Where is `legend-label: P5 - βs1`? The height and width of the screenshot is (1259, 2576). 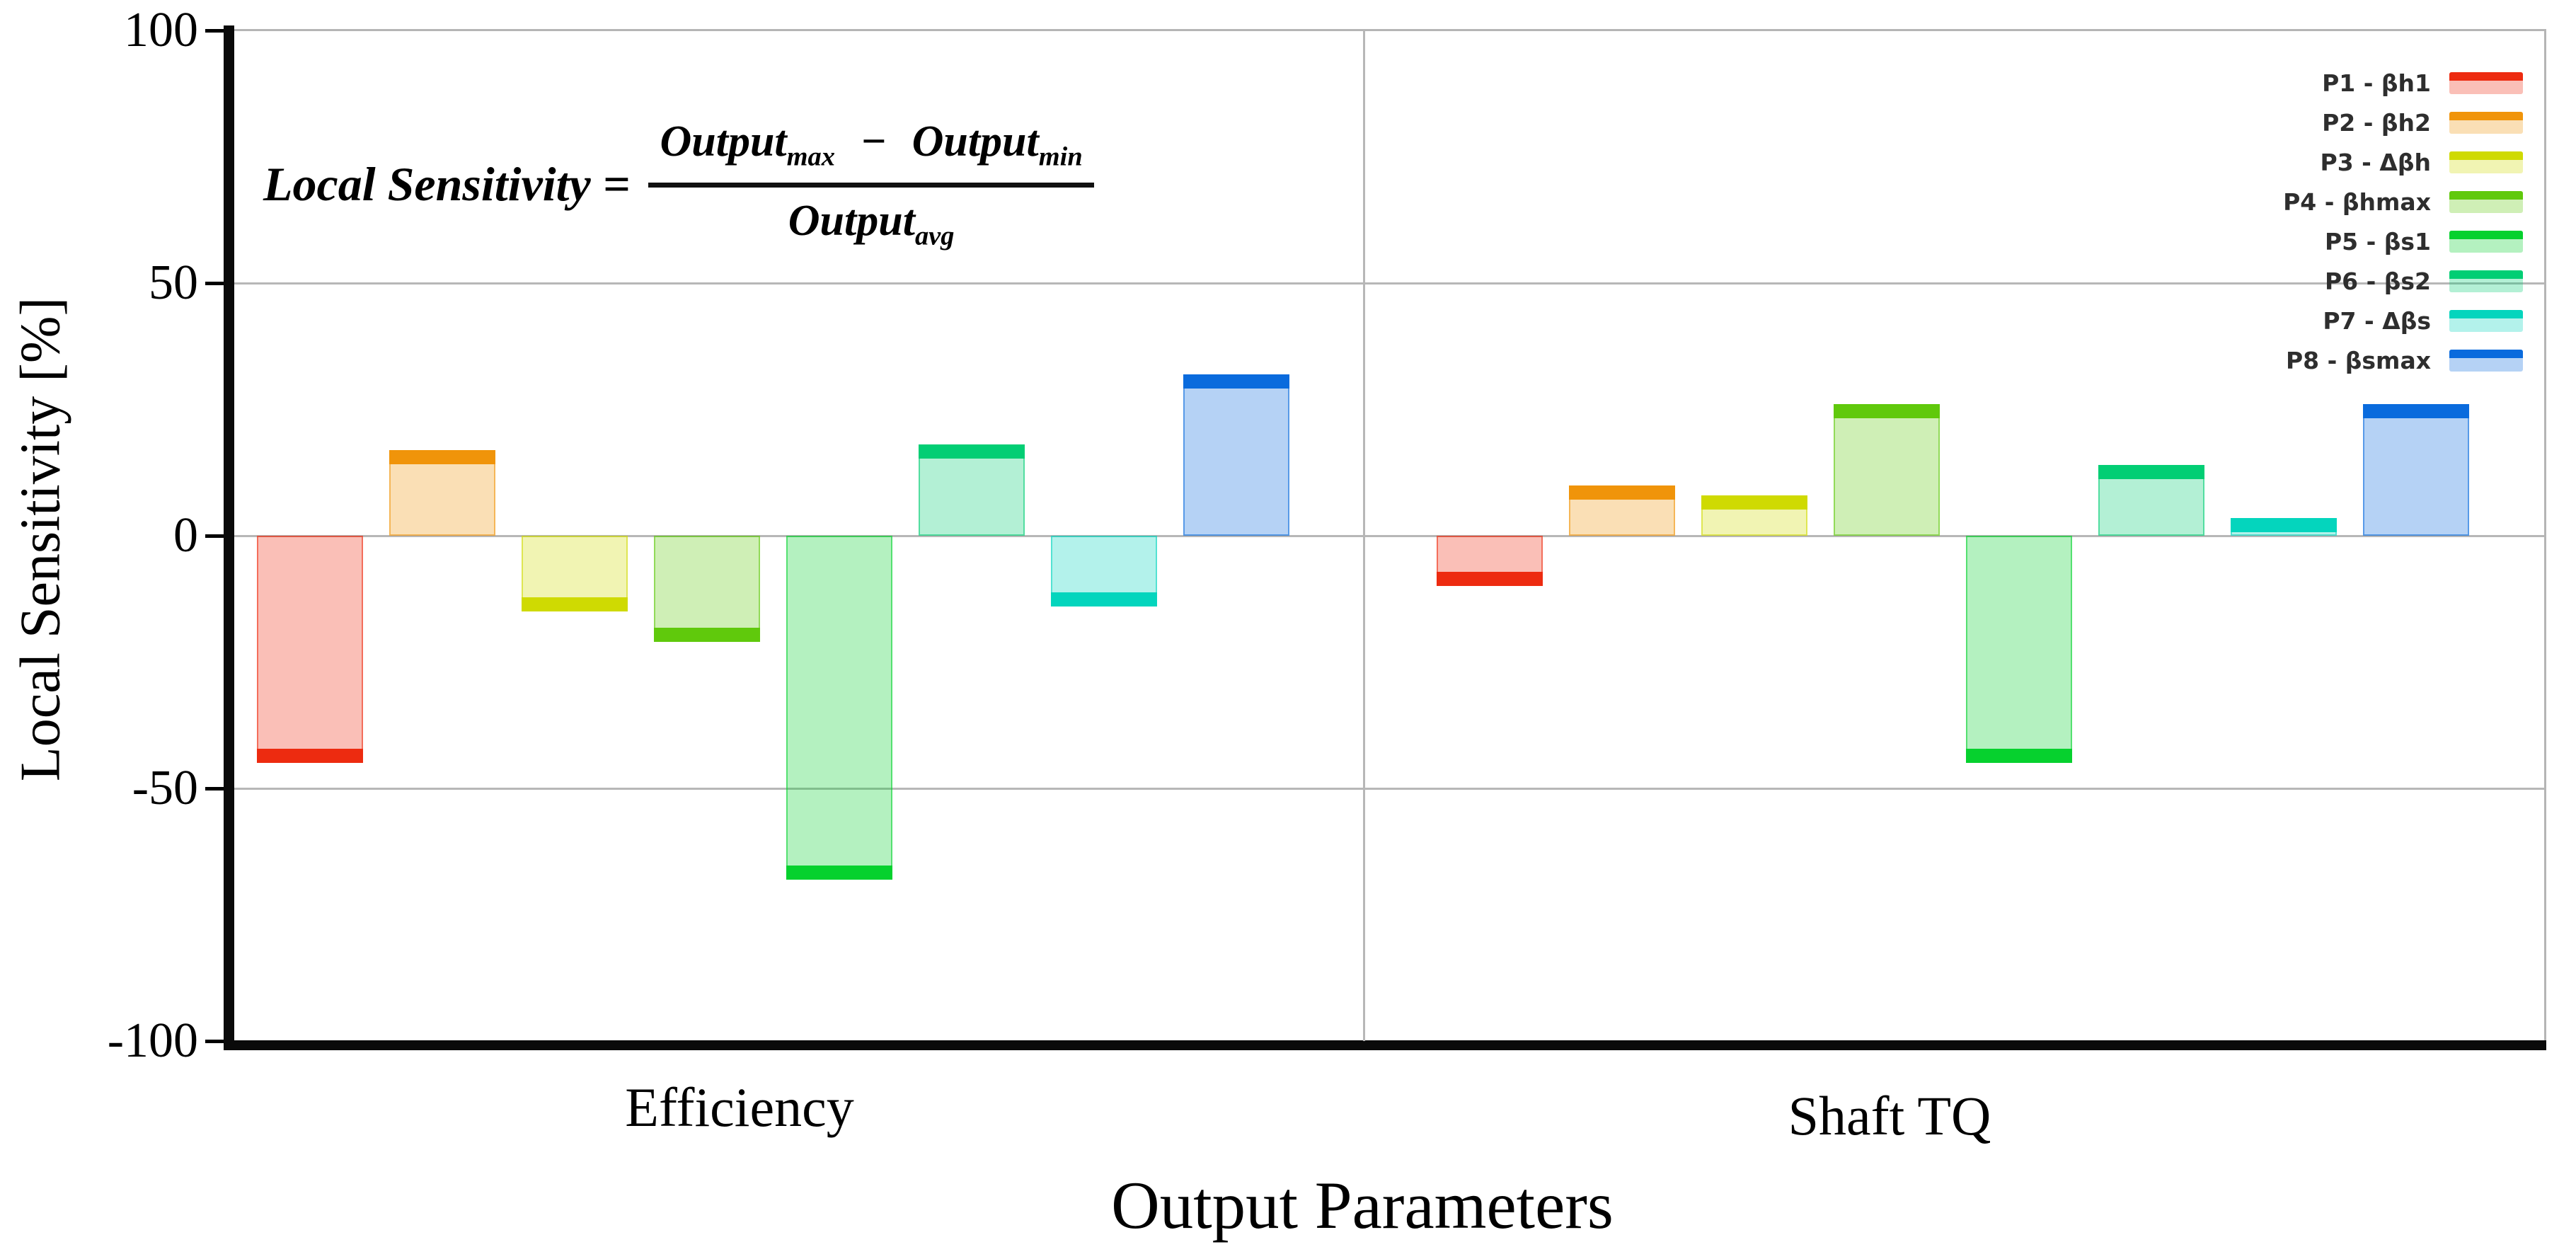
legend-label: P5 - βs1 is located at coordinates (2377, 241).